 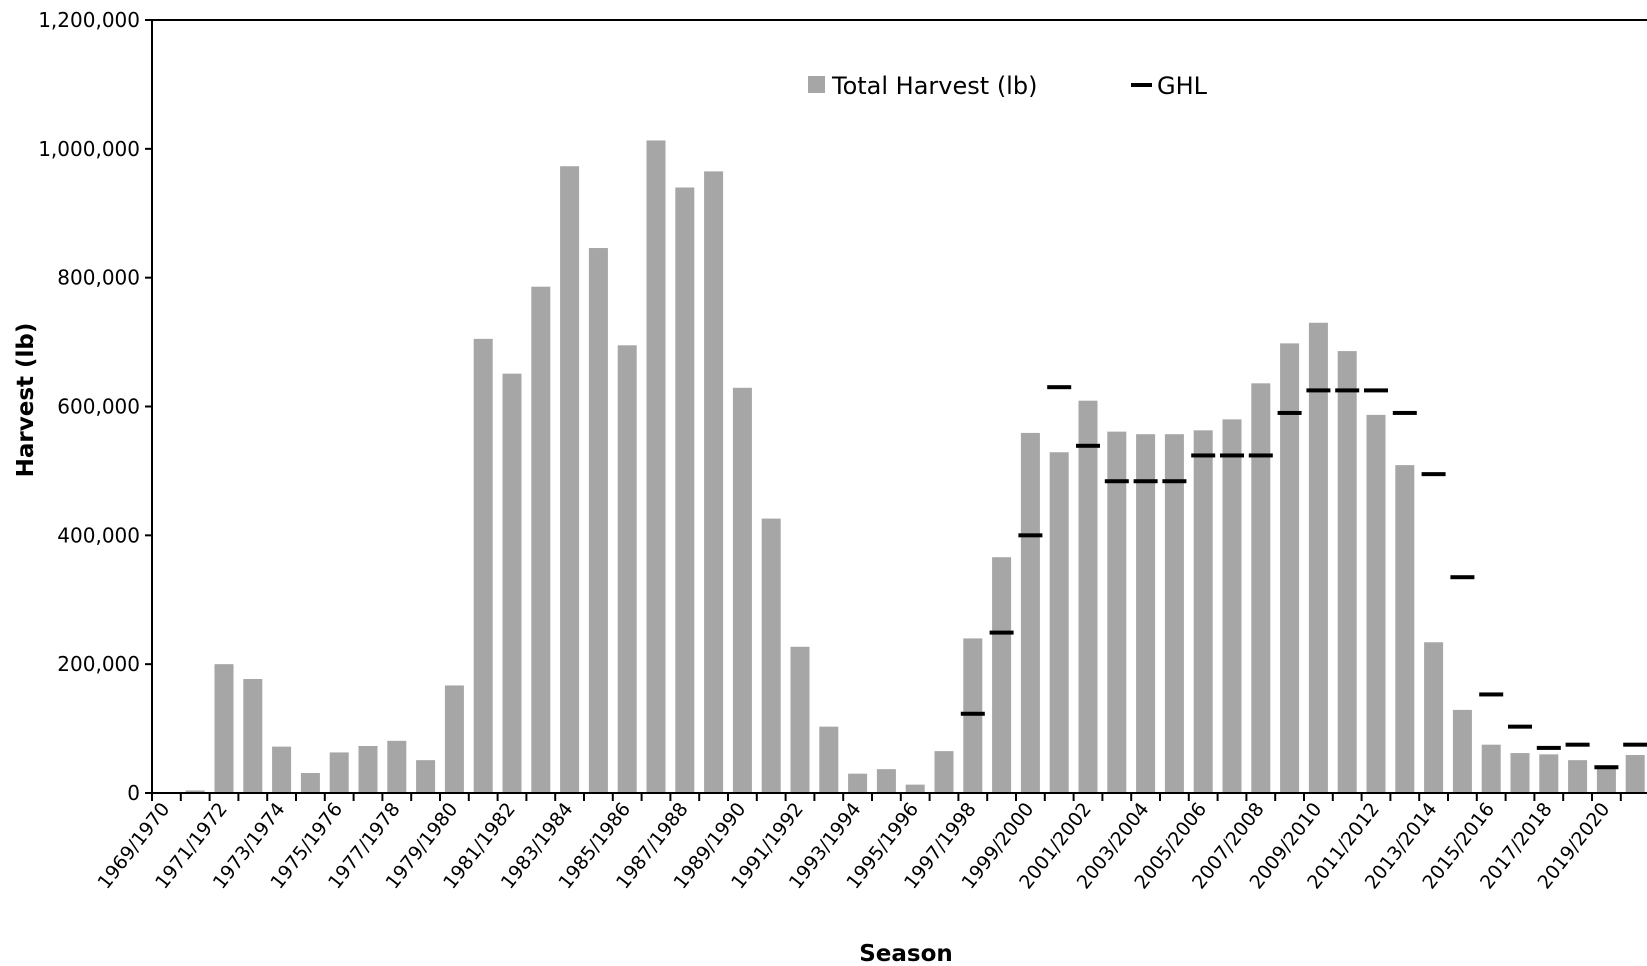 What do you see at coordinates (816, 84) in the screenshot?
I see `legend-swatch-total-harvest` at bounding box center [816, 84].